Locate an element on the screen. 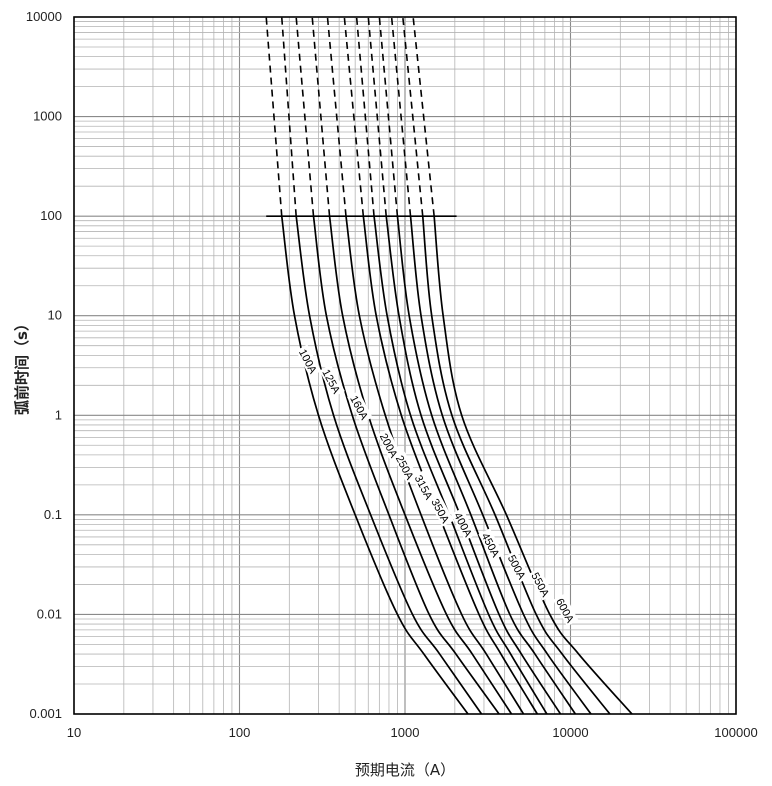  curve-label-600a: 600A is located at coordinates (565, 610).